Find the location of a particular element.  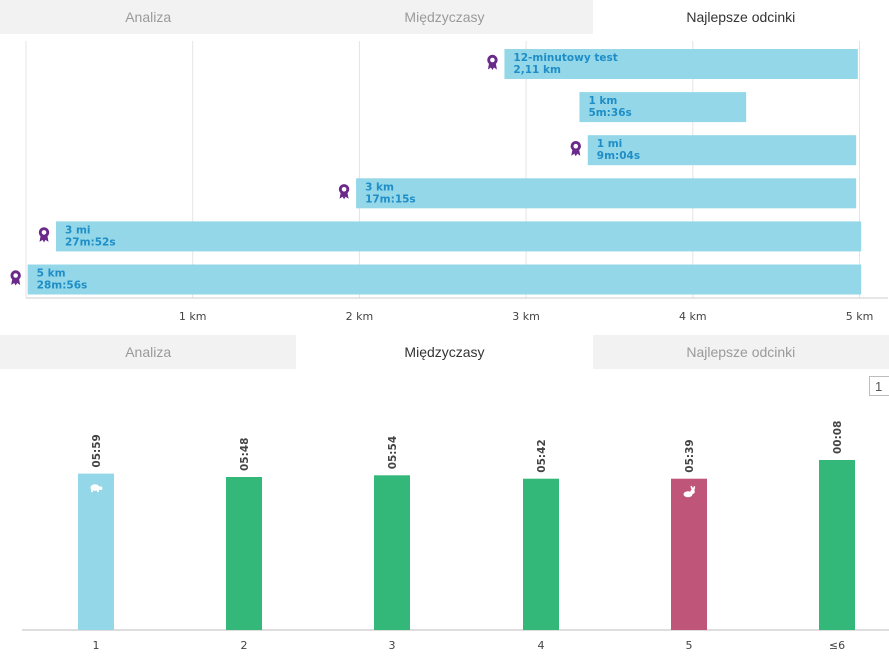

segment-value: 17m:15s is located at coordinates (390, 199).